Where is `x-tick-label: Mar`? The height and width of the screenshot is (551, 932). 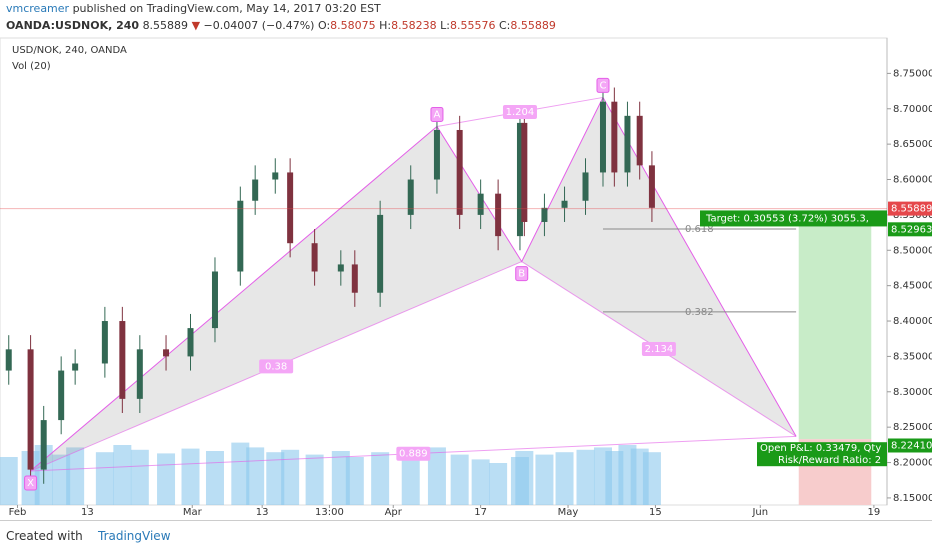
x-tick-label: Mar is located at coordinates (193, 512).